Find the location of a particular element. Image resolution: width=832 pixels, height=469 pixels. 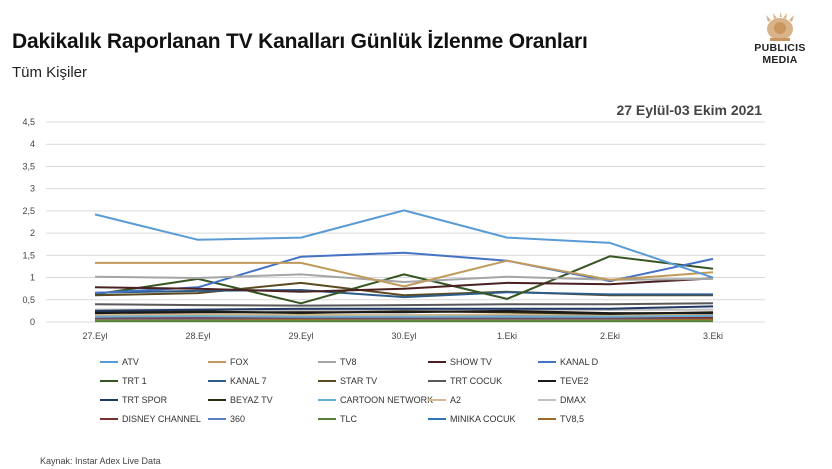

legend-label: TRT 1 is located at coordinates (134, 381).